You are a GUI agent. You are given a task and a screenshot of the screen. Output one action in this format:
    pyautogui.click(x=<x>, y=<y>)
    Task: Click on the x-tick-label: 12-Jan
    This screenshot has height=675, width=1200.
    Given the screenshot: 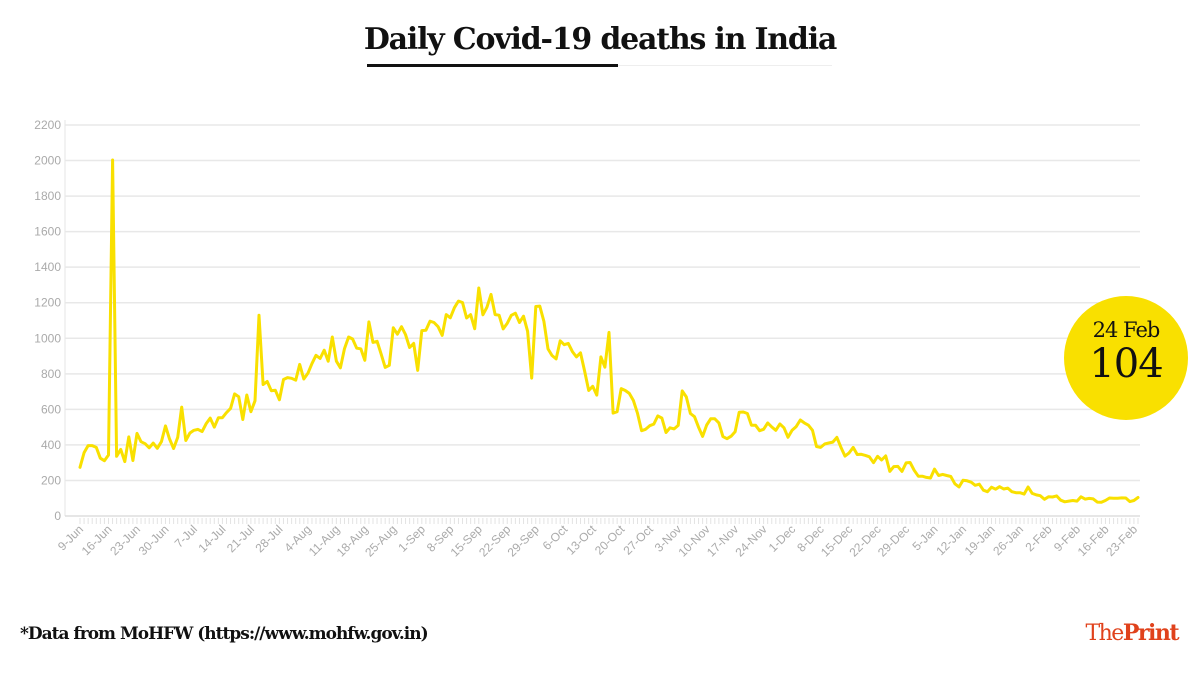 What is the action you would take?
    pyautogui.click(x=951, y=540)
    